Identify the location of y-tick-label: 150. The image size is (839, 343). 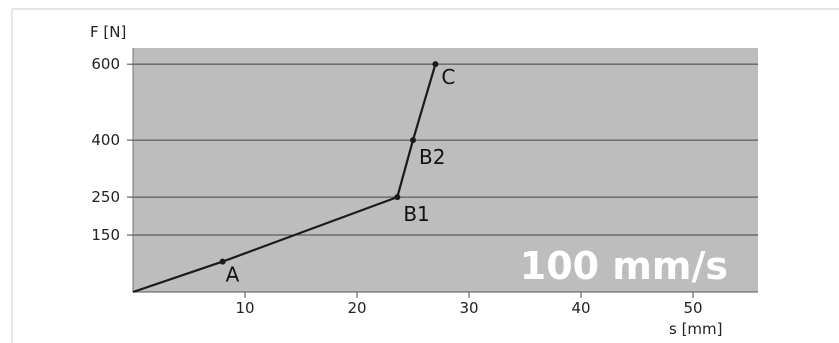
(105, 235).